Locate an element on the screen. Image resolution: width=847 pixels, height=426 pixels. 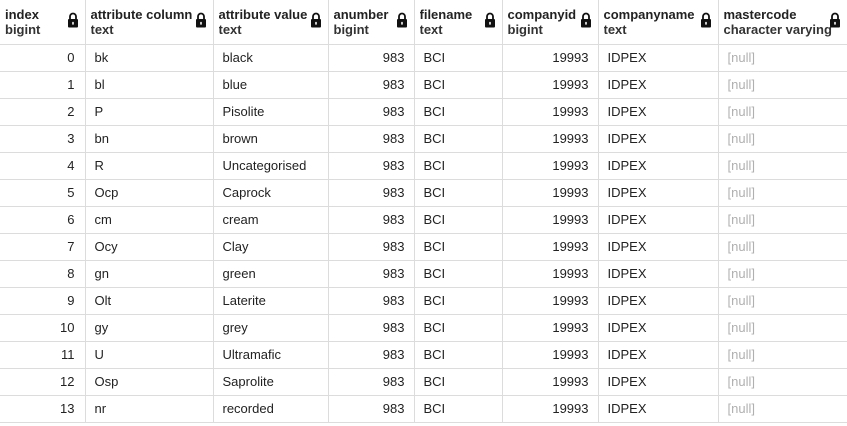
table-row: 5 Ocp Caprock 983 BCI 19993 IDPEX [null] is located at coordinates (423, 193).